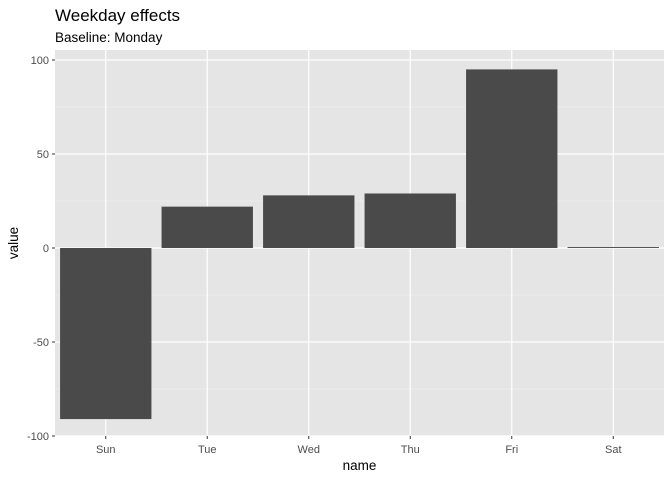  I want to click on bar-fri, so click(512, 159).